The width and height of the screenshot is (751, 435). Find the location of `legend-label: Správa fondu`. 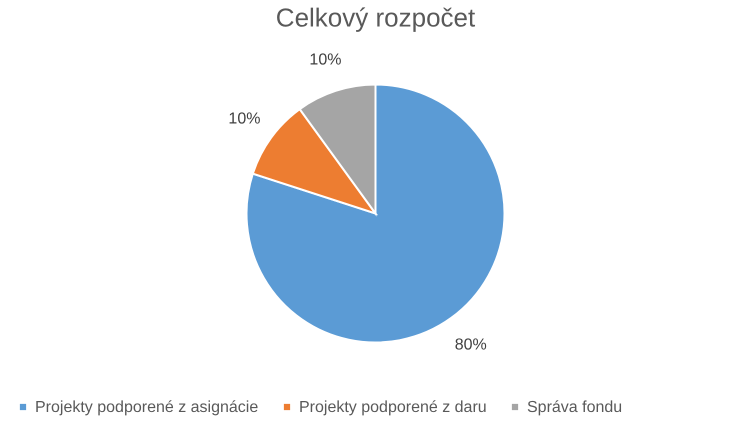

legend-label: Správa fondu is located at coordinates (574, 407).